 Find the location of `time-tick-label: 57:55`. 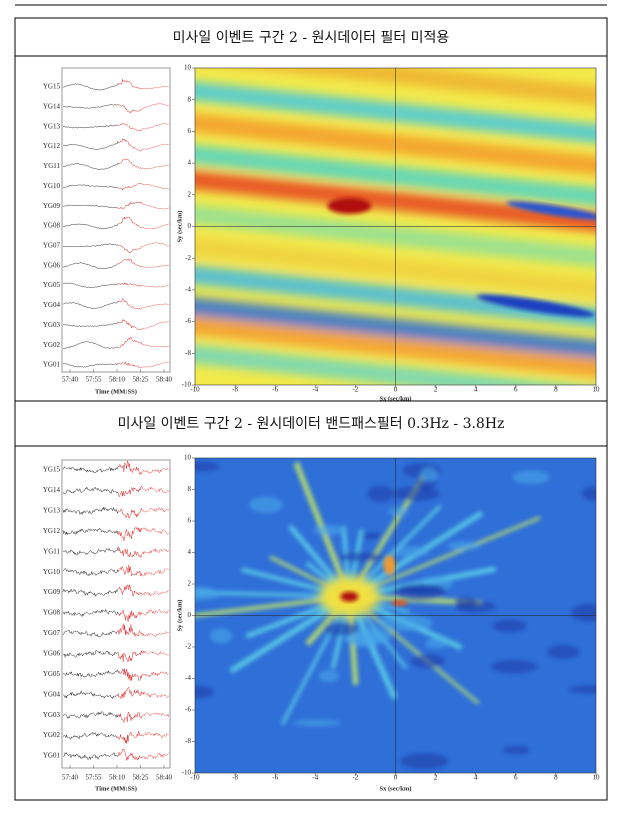

time-tick-label: 57:55 is located at coordinates (94, 380).